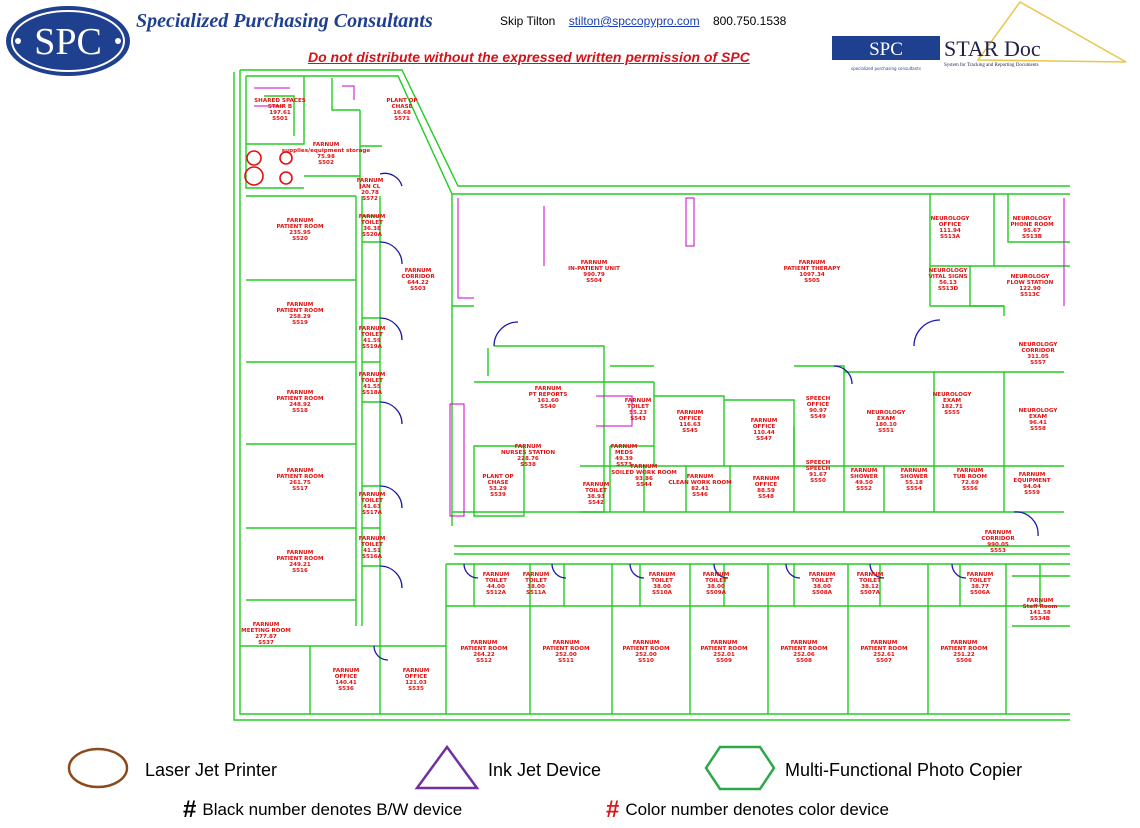 This screenshot has height=828, width=1140. What do you see at coordinates (1032, 237) in the screenshot?
I see `room-label-line: S513B` at bounding box center [1032, 237].